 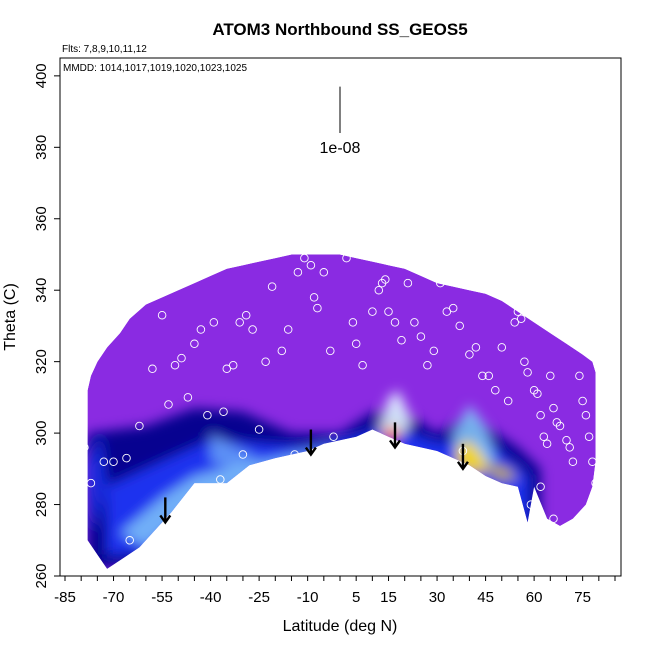 I want to click on x-tick-label: -70, so click(x=114, y=597).